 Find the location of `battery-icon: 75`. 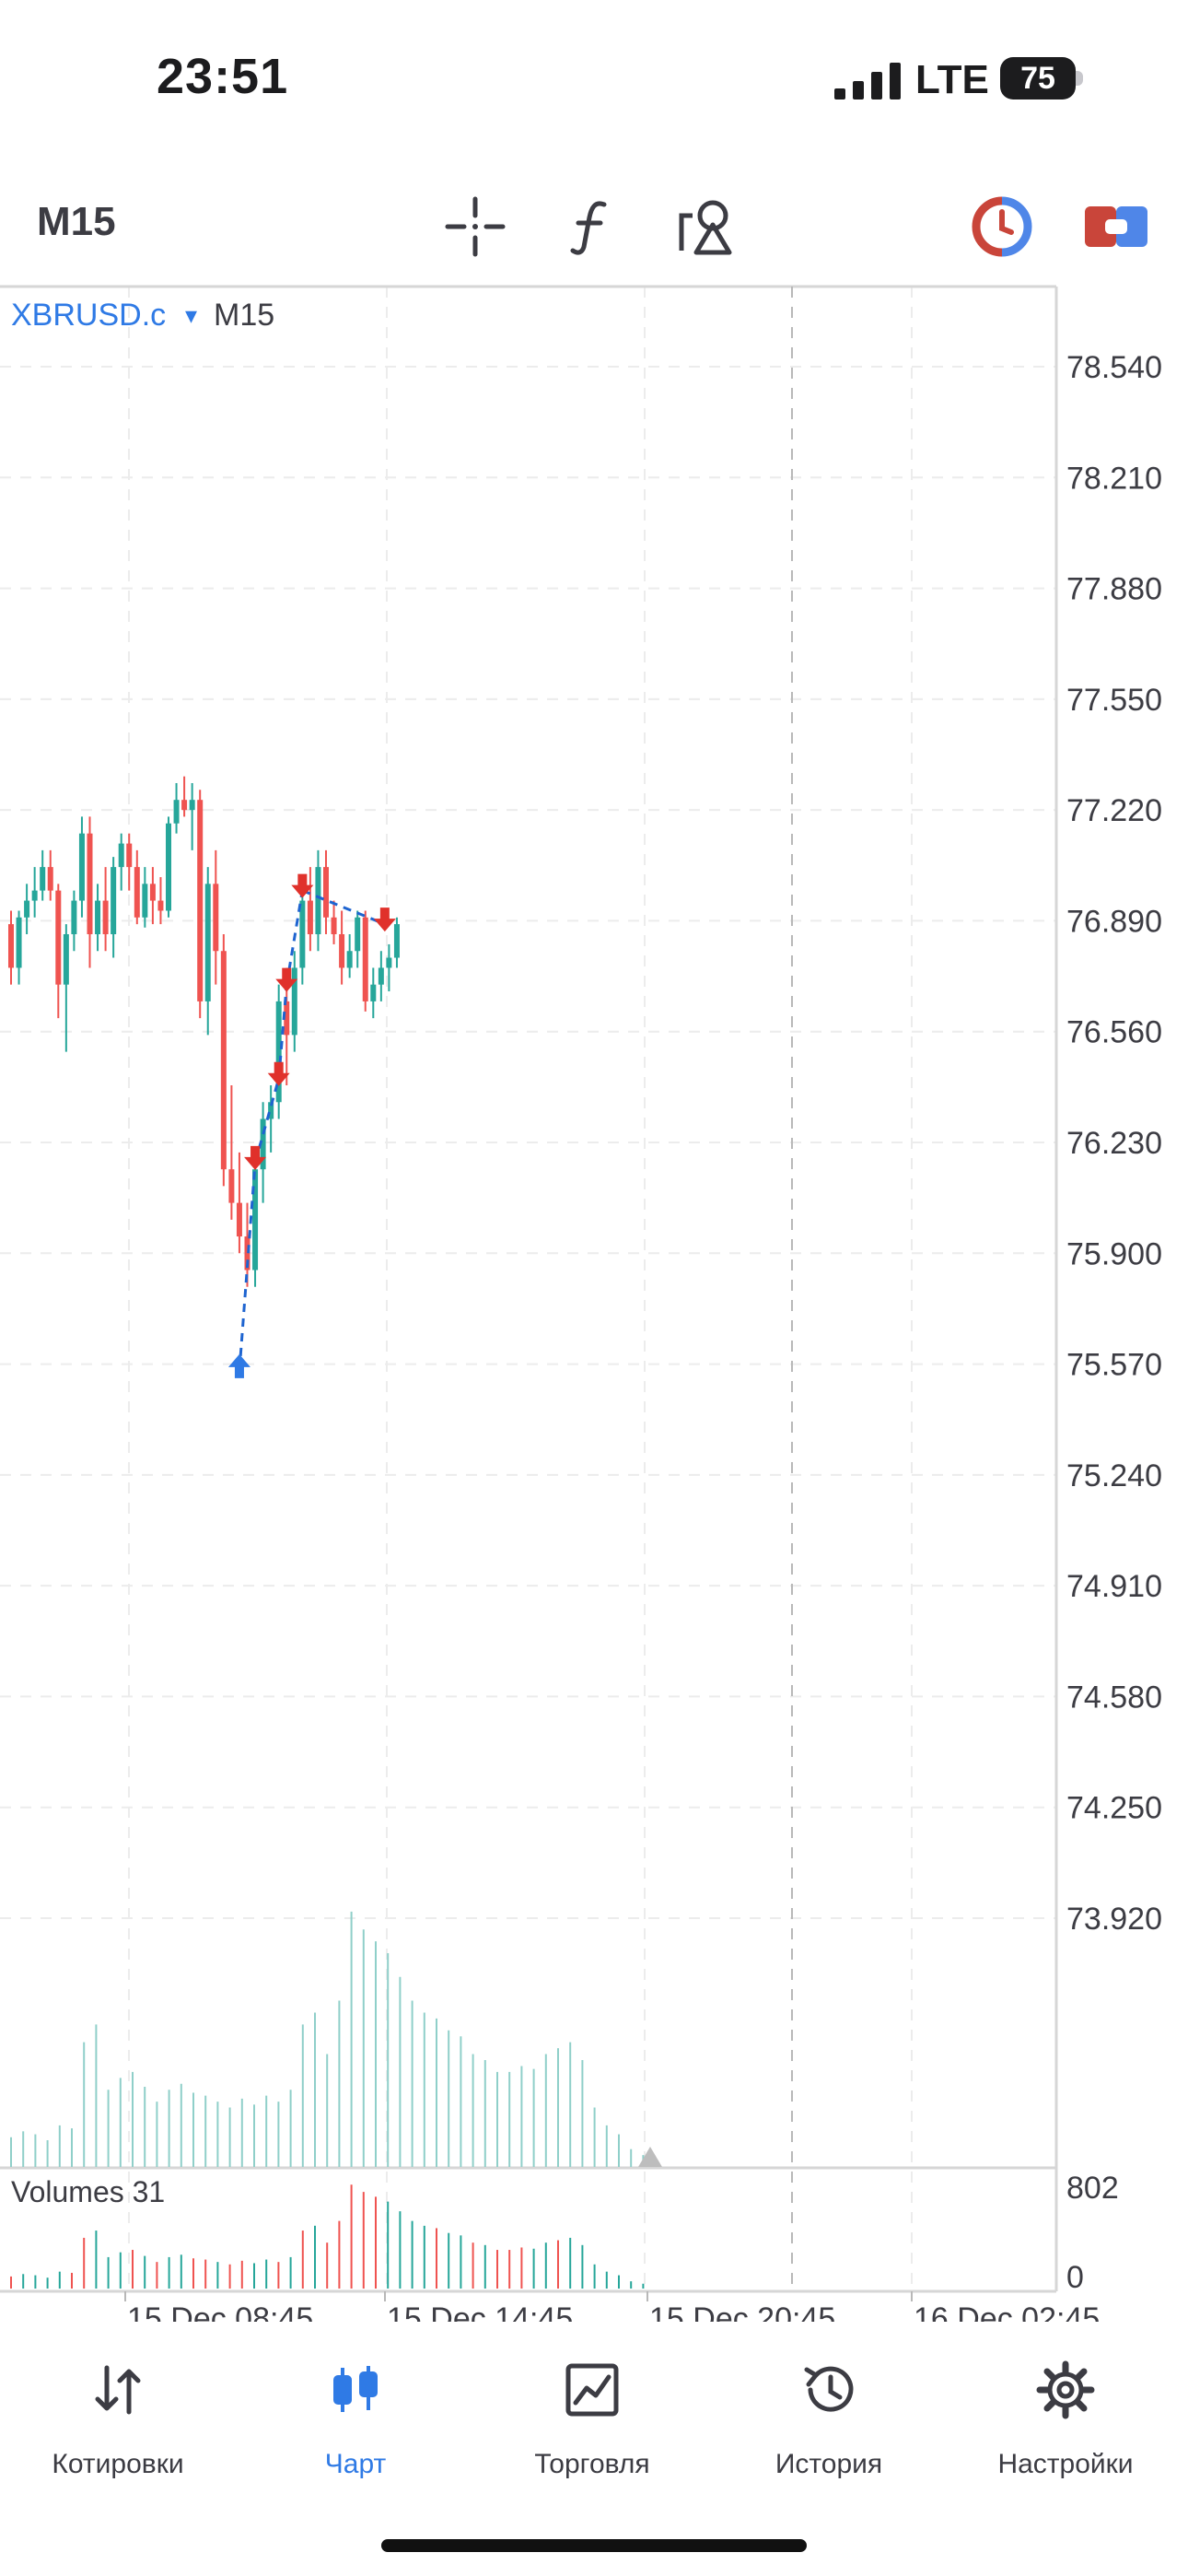

battery-icon: 75 is located at coordinates (1038, 78).